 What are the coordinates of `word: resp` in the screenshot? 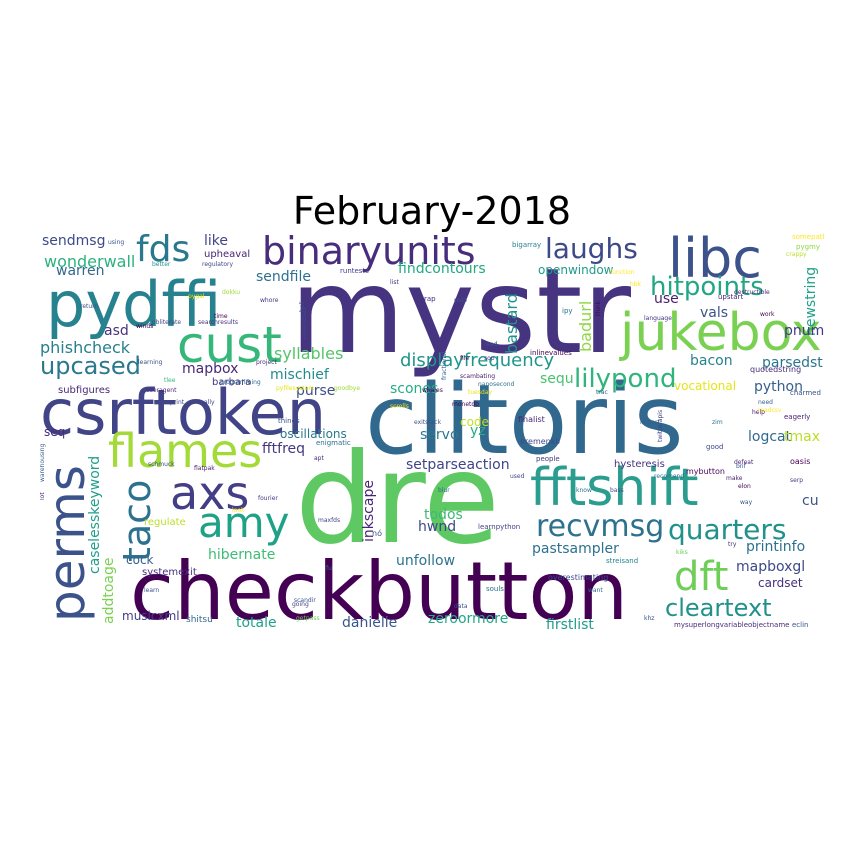 It's located at (460, 300).